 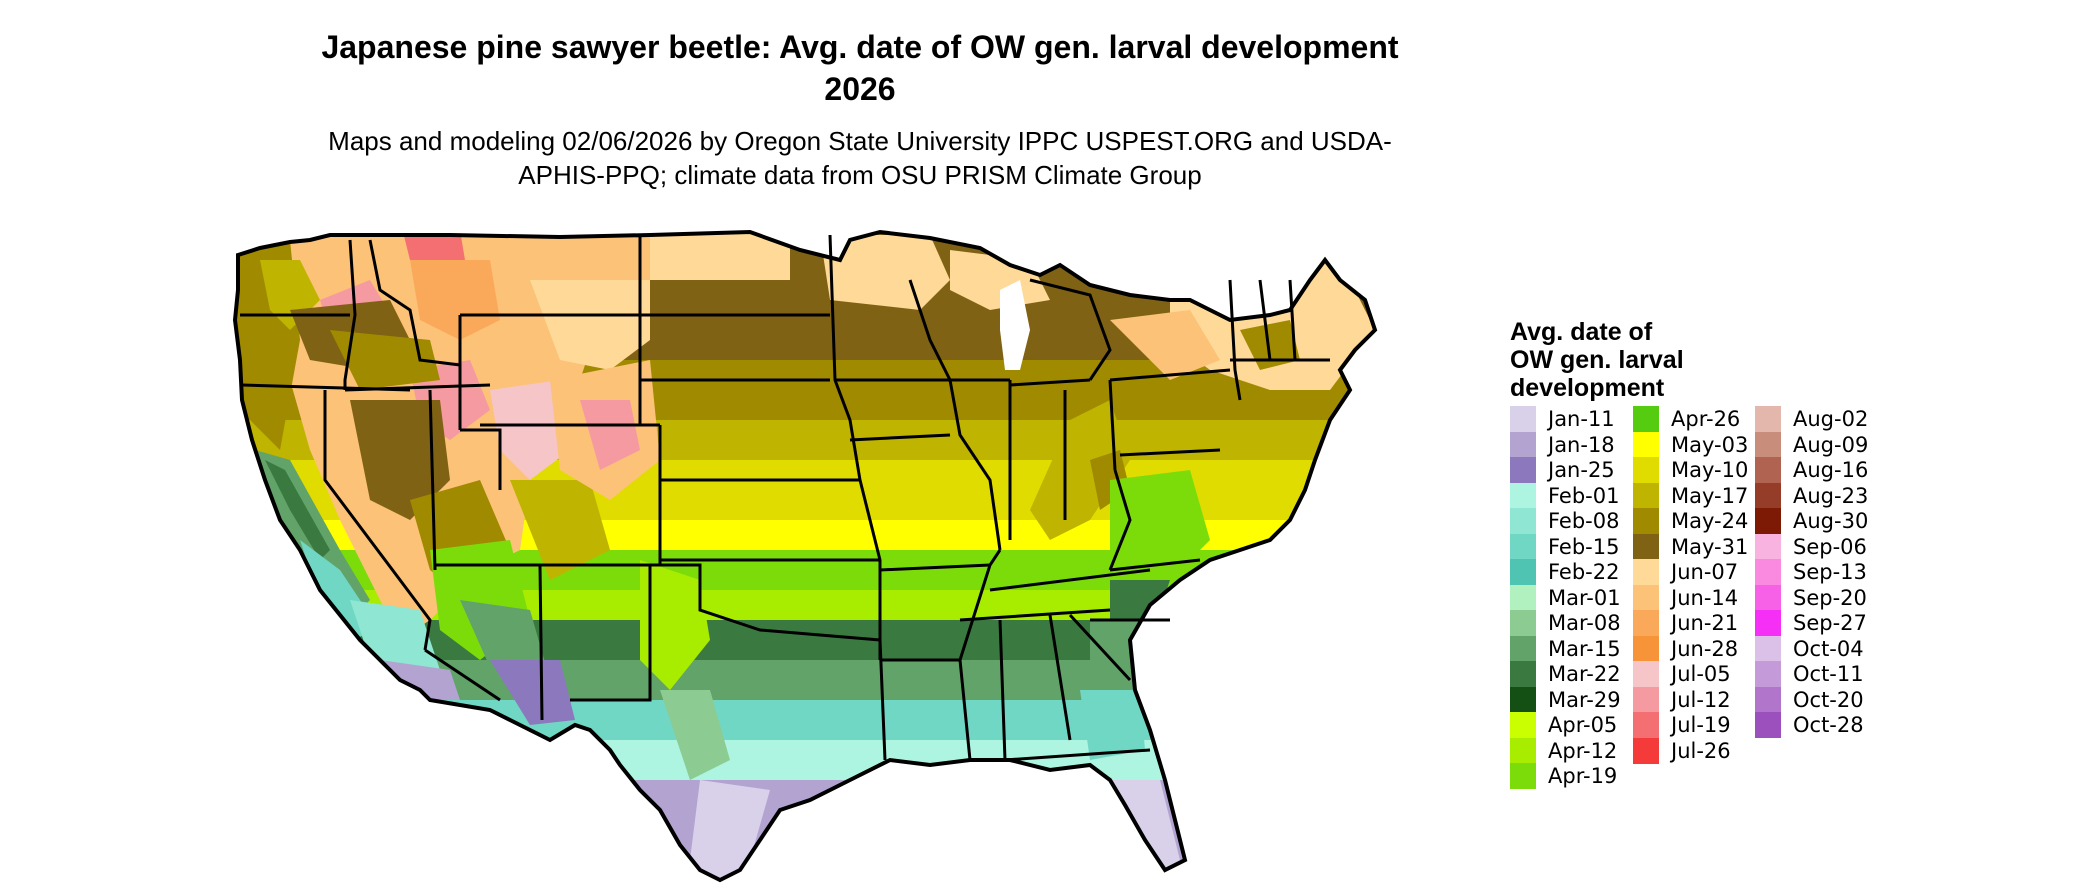 I want to click on legend-label: Mar-15, so click(x=1584, y=648).